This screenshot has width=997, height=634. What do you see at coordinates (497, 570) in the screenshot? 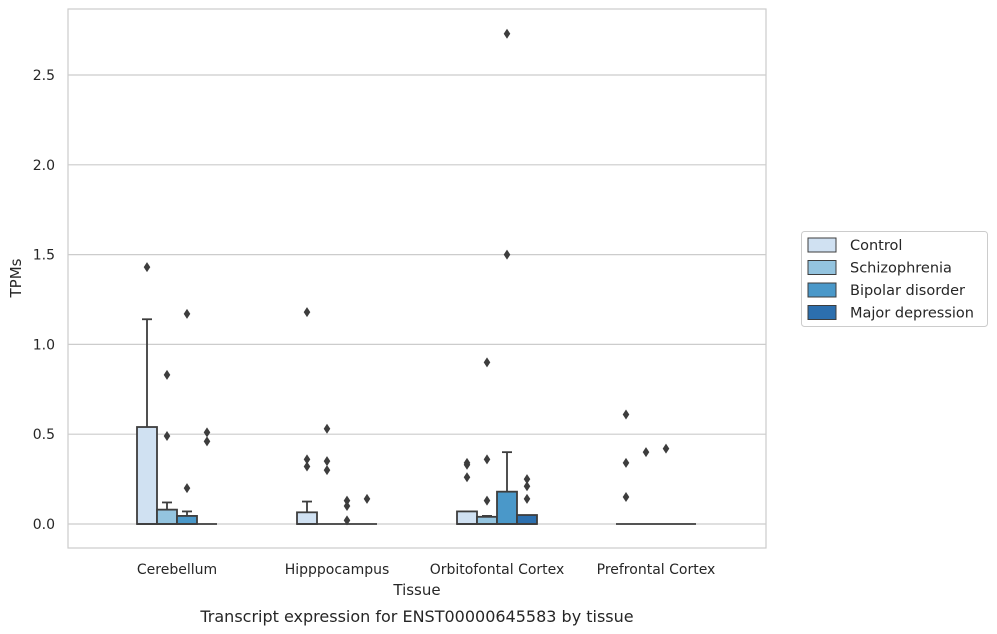
I see `x-tick-label: Orbitofontal Cortex` at bounding box center [497, 570].